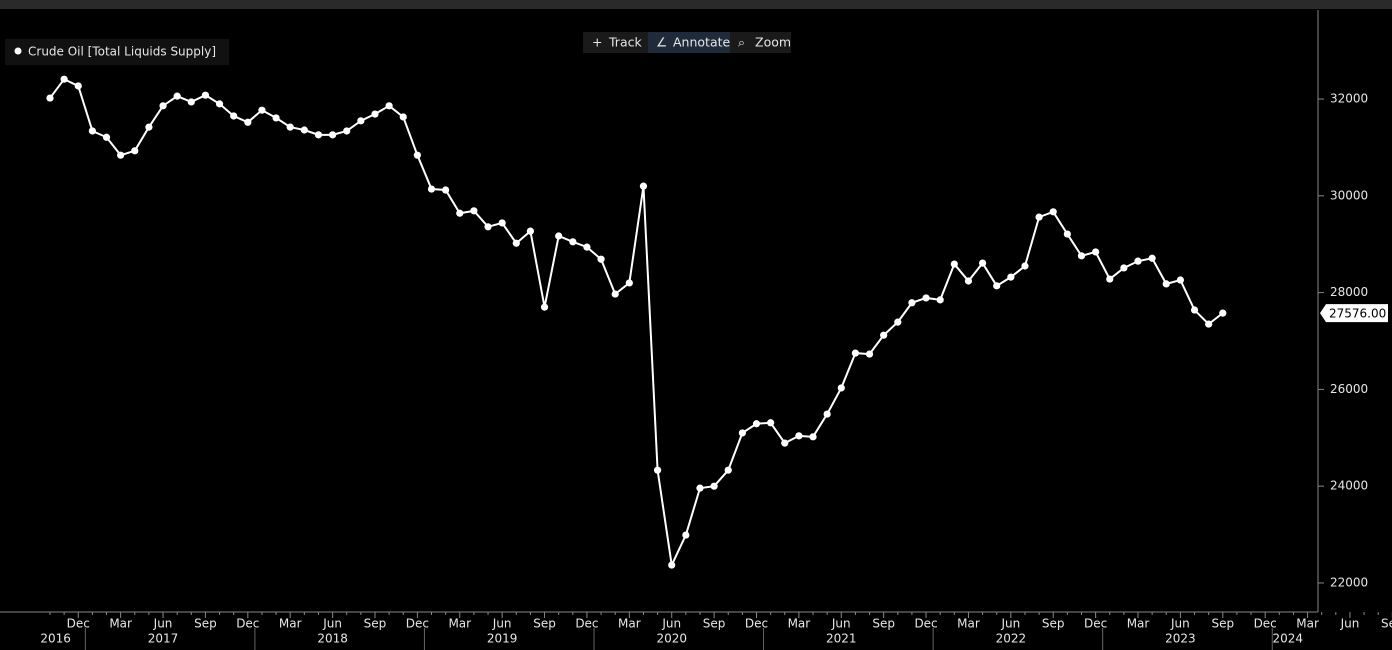 This screenshot has width=1392, height=650. Describe the element at coordinates (597, 42) in the screenshot. I see `track-icon: +` at that location.